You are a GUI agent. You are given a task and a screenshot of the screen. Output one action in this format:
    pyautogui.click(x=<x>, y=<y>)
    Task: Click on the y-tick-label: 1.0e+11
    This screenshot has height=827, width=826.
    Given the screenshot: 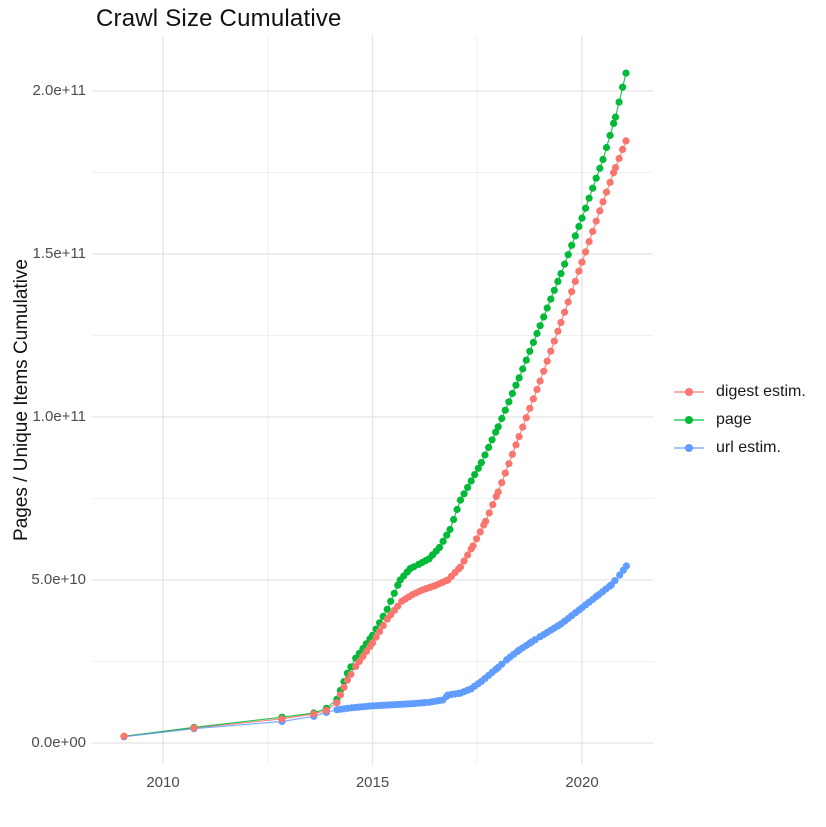 What is the action you would take?
    pyautogui.click(x=59, y=416)
    